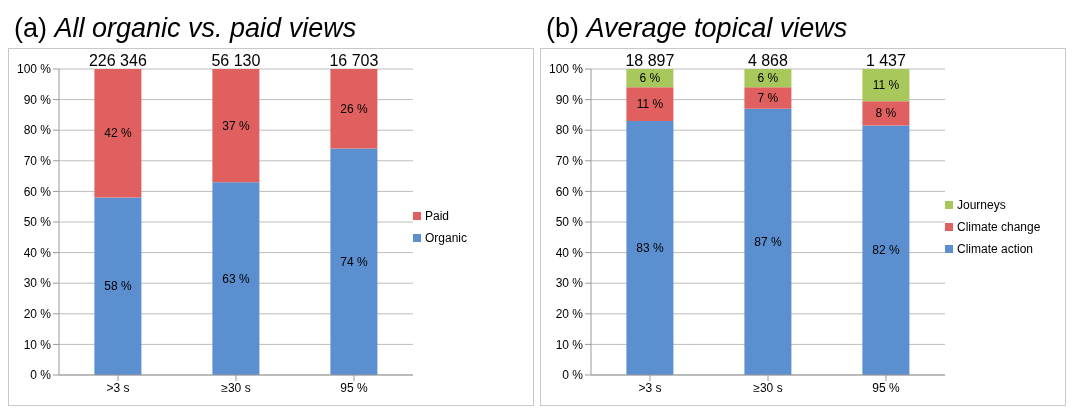 This screenshot has width=1078, height=408. What do you see at coordinates (999, 227) in the screenshot?
I see `legend-label: Climate change` at bounding box center [999, 227].